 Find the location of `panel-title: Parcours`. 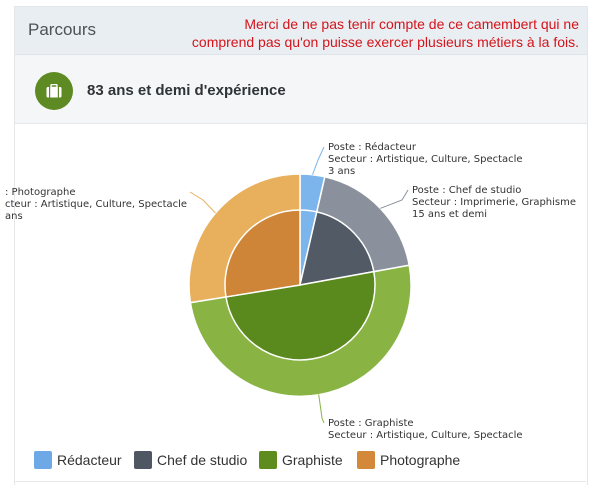

panel-title: Parcours is located at coordinates (62, 29).